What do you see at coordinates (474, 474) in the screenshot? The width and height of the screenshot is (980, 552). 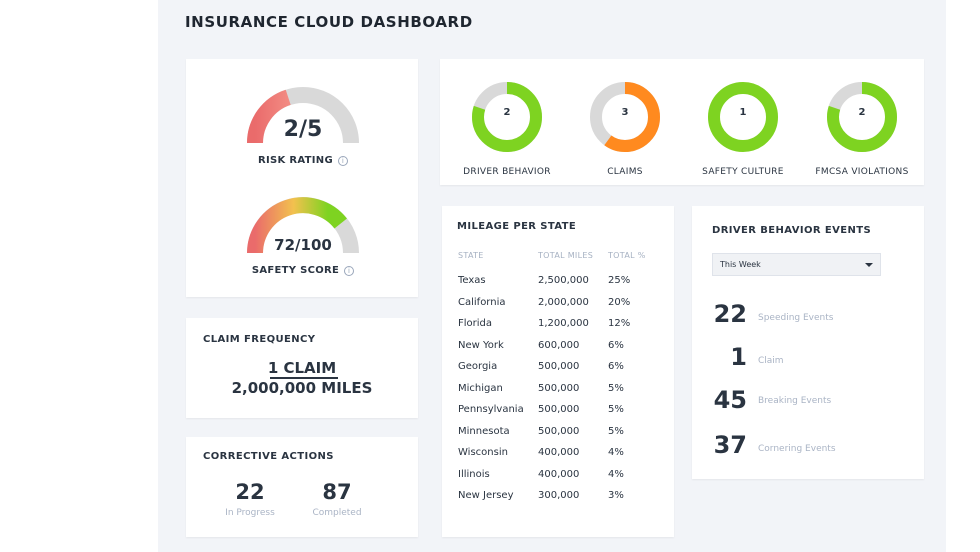 I see `state-cell: Illinois` at bounding box center [474, 474].